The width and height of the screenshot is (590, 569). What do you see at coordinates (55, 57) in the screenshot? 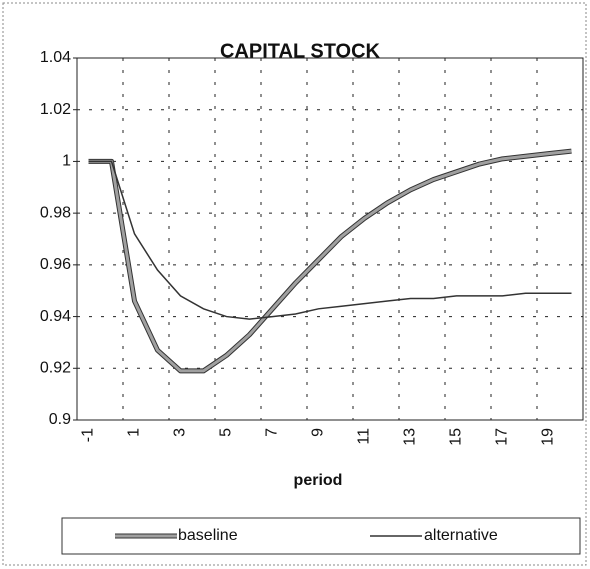
I see `y-tick-label: 1.04` at bounding box center [55, 57].